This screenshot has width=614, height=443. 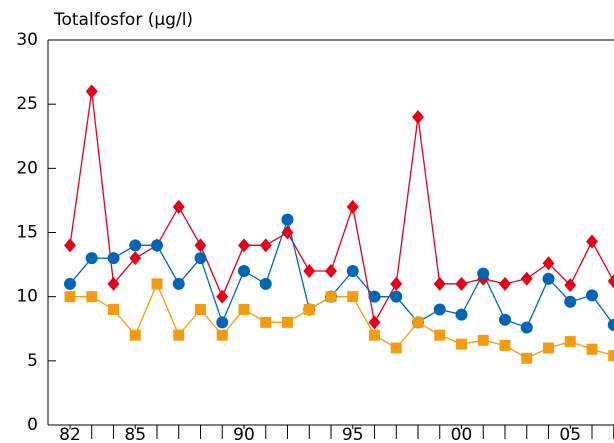 What do you see at coordinates (570, 434) in the screenshot?
I see `x-tick-label: 05` at bounding box center [570, 434].